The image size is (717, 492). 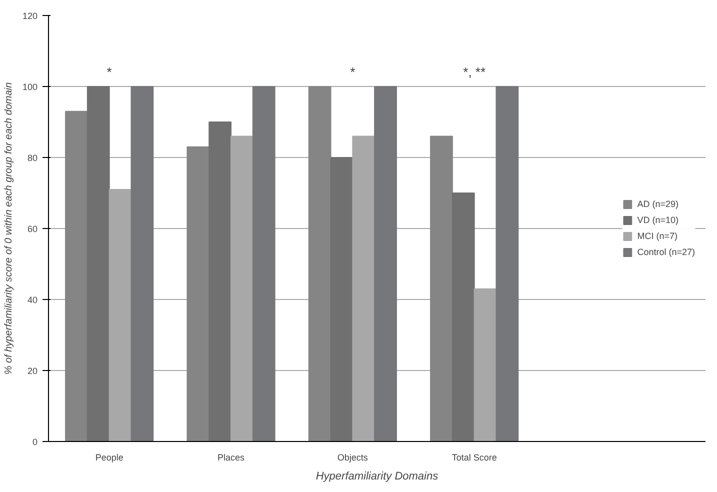 I want to click on annotation: *, **, so click(x=474, y=72).